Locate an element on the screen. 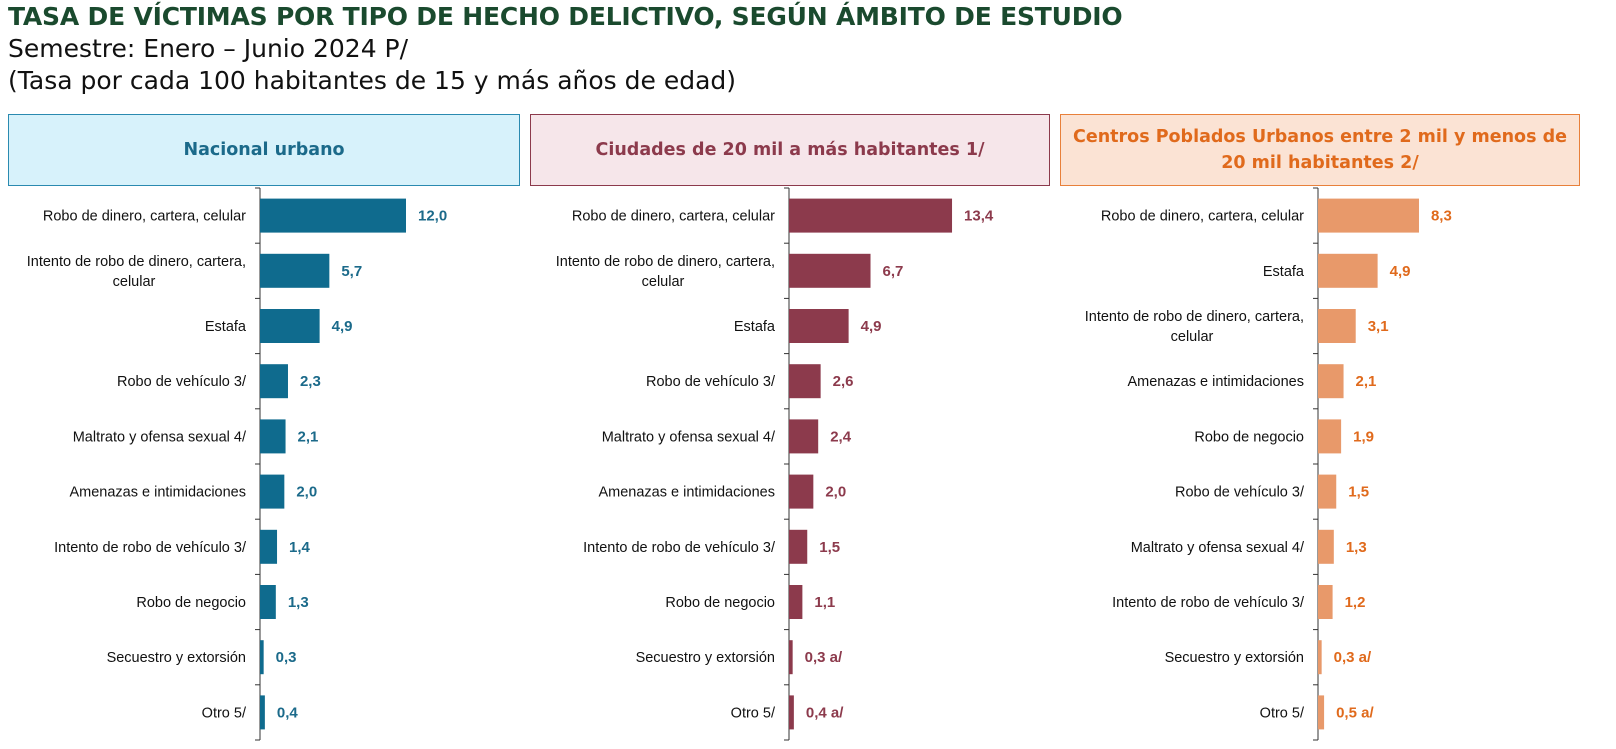 This screenshot has width=1616, height=749. data-label: 0,3 is located at coordinates (286, 657).